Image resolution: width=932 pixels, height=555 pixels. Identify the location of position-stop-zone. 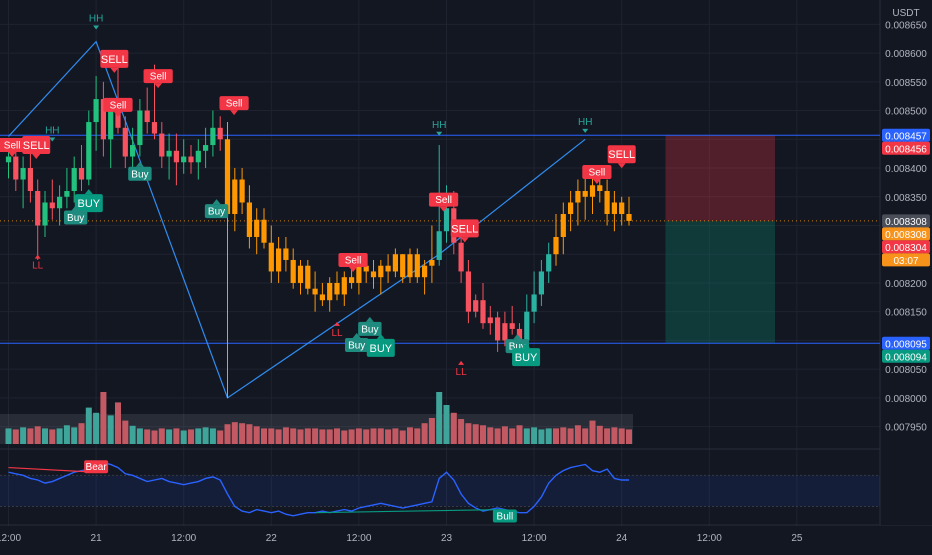
(720, 178).